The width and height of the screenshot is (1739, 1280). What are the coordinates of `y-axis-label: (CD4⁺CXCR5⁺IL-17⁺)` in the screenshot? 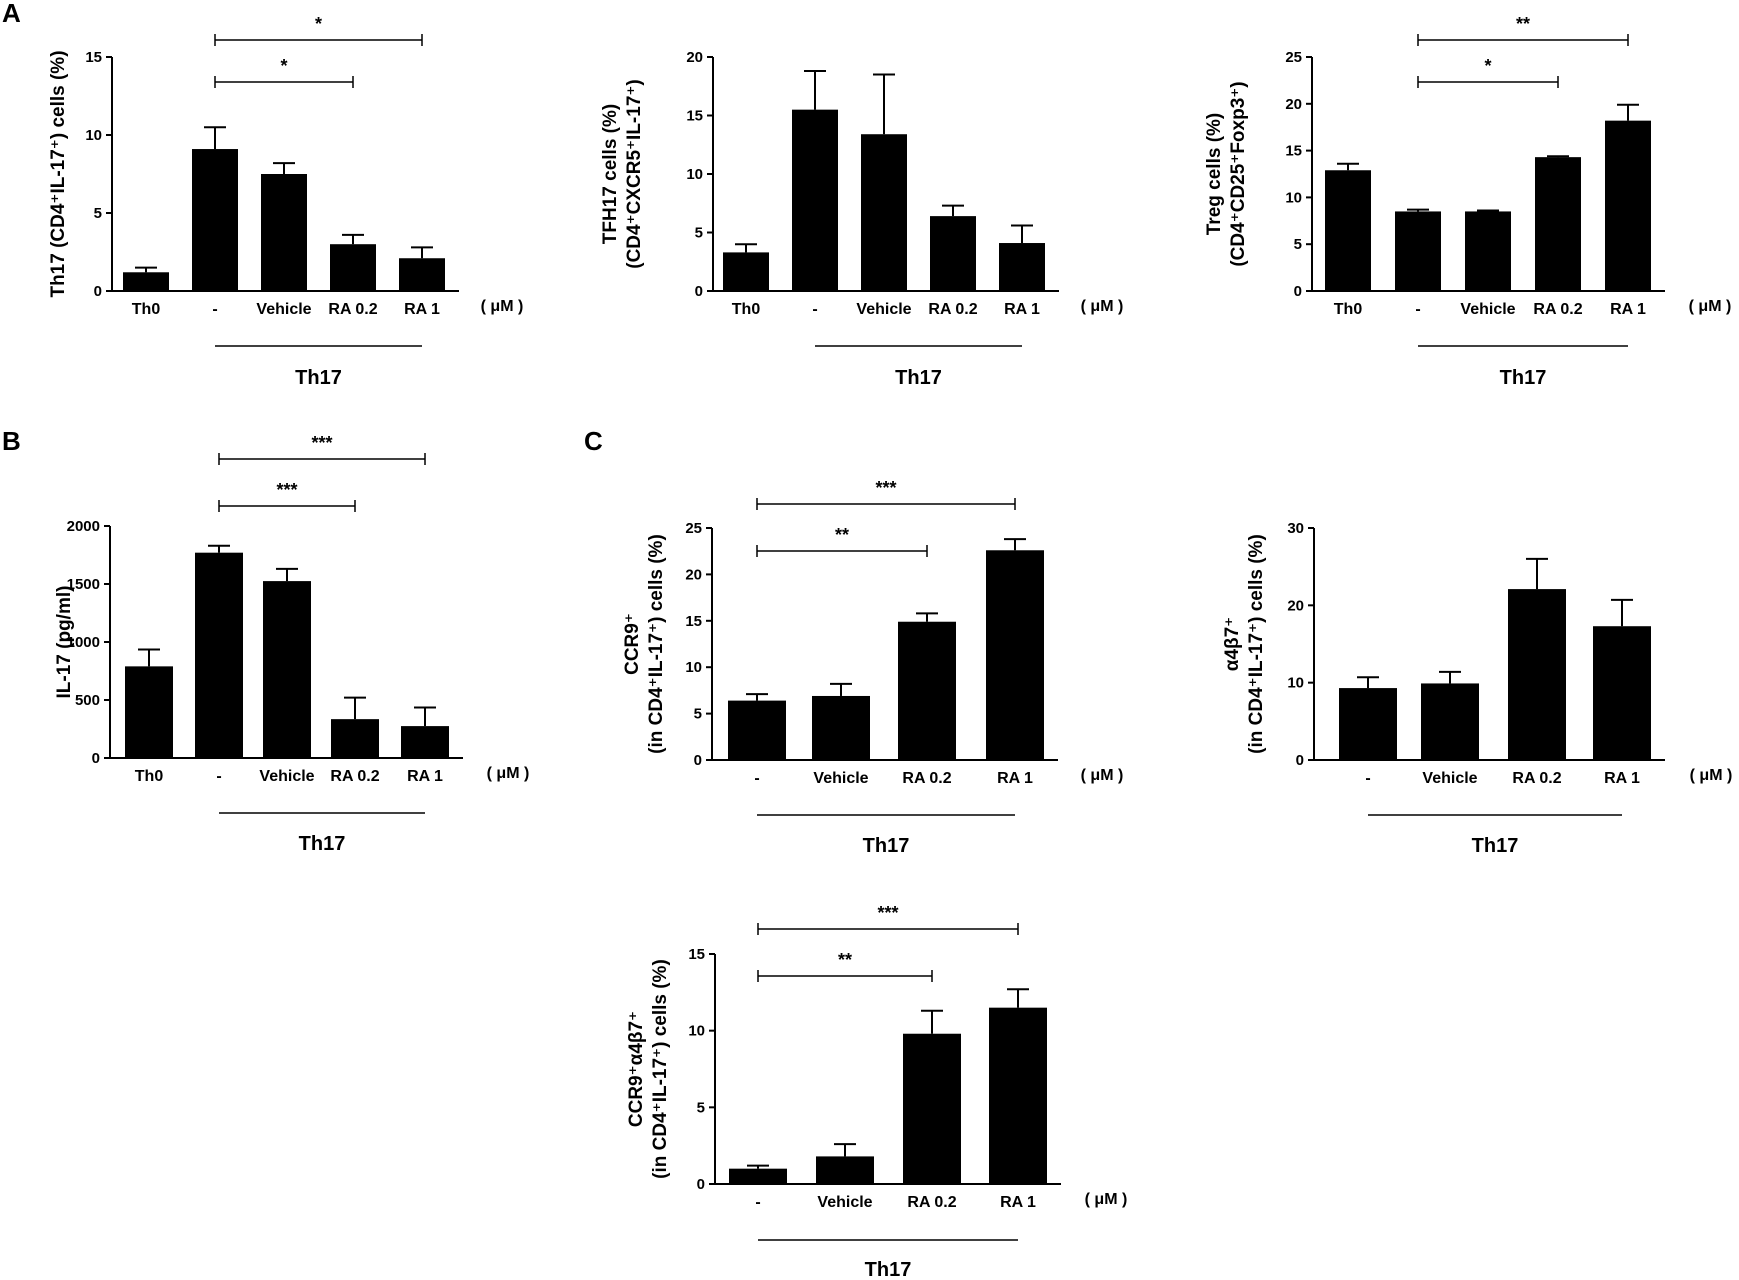 It's located at (634, 174).